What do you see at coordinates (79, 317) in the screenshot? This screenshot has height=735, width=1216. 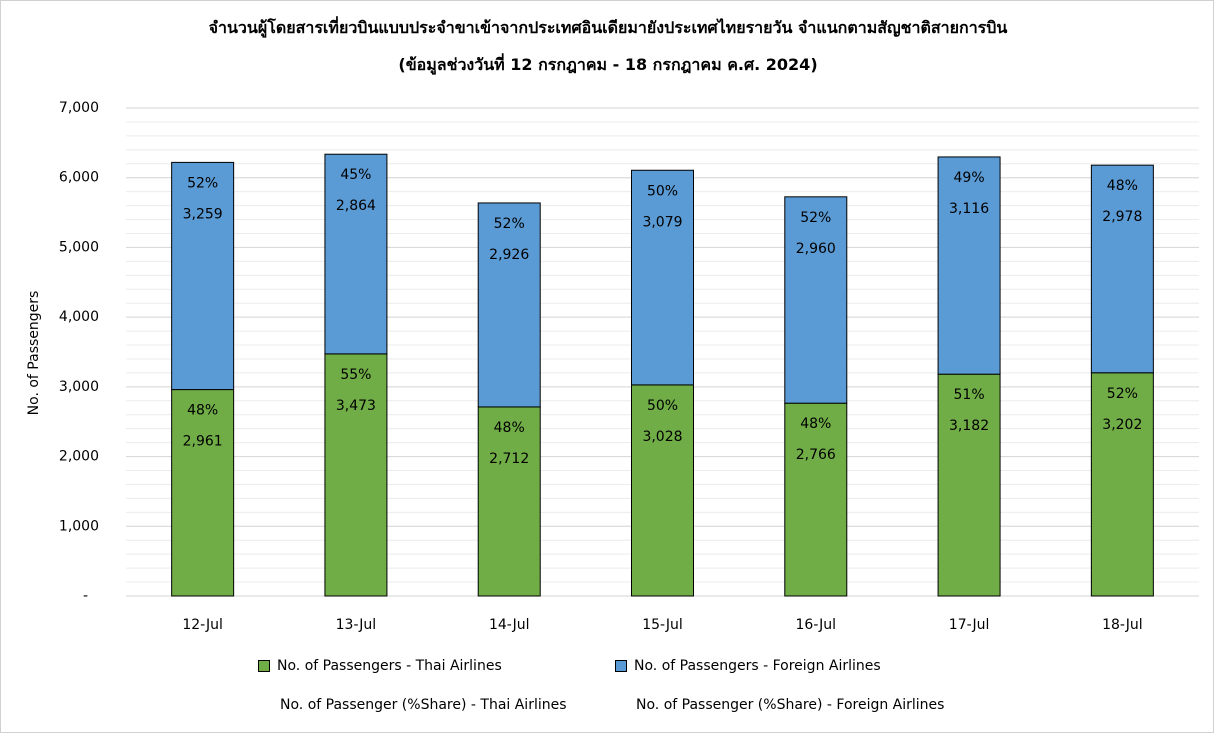 I see `y-tick-label: 4,000` at bounding box center [79, 317].